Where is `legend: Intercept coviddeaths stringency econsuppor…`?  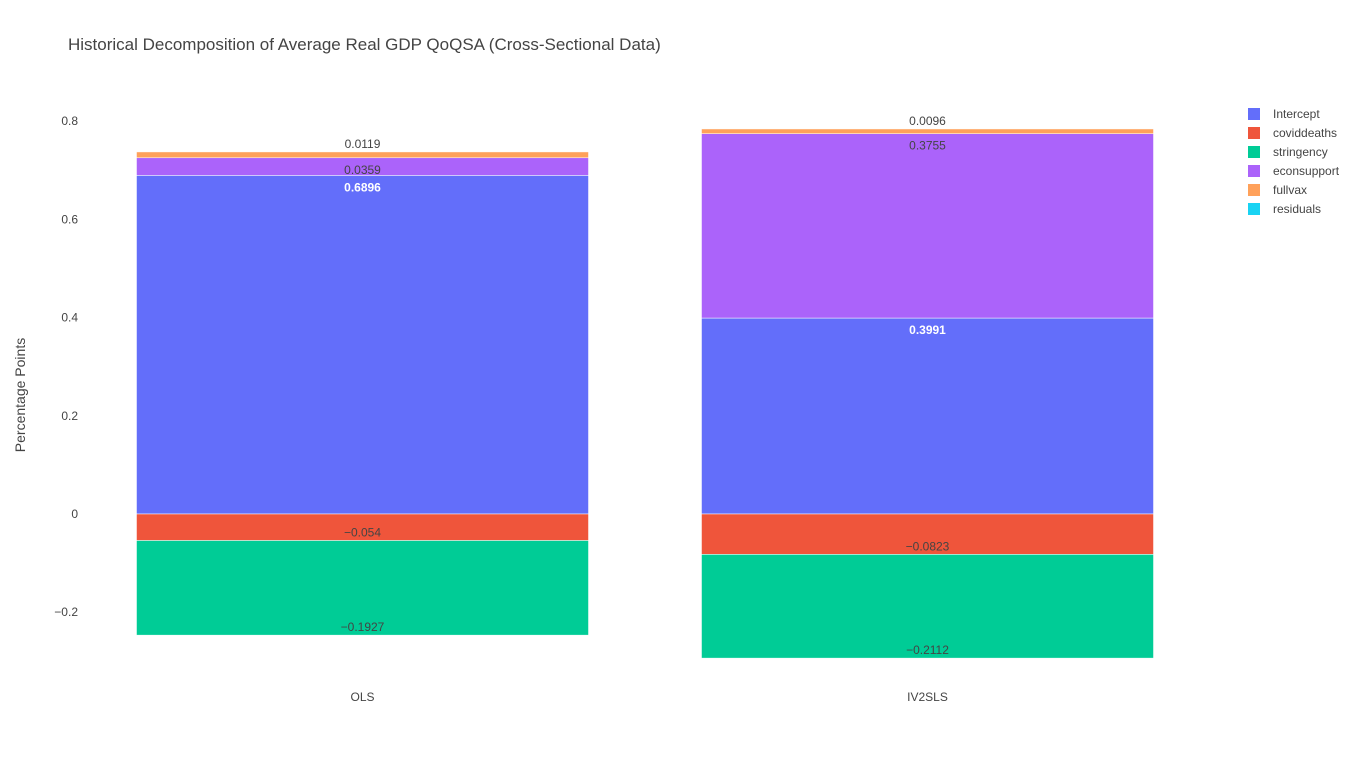
legend: Intercept coviddeaths stringency econsuppor… is located at coordinates (1294, 161).